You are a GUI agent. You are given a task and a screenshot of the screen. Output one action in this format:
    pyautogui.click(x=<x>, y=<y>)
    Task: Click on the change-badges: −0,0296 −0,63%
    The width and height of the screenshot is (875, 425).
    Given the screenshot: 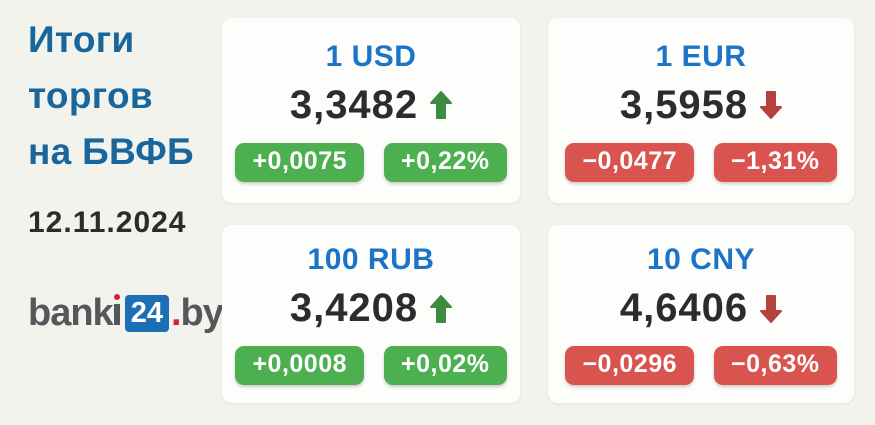 What is the action you would take?
    pyautogui.click(x=701, y=365)
    